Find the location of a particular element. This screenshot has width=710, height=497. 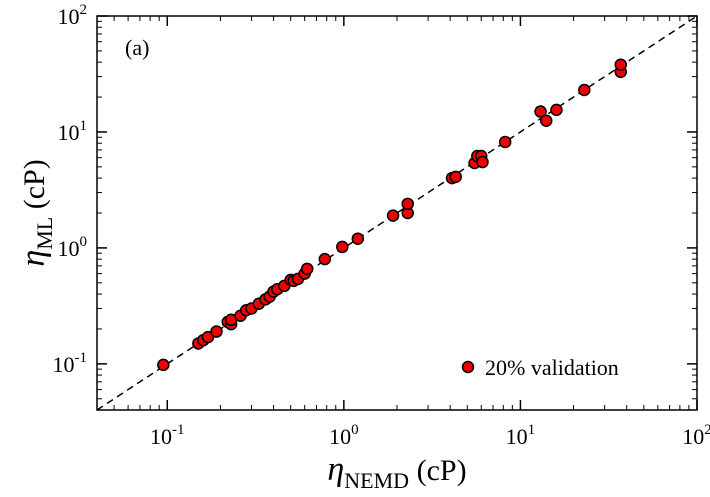

y-tick-label: 10¹ is located at coordinates (73, 131).